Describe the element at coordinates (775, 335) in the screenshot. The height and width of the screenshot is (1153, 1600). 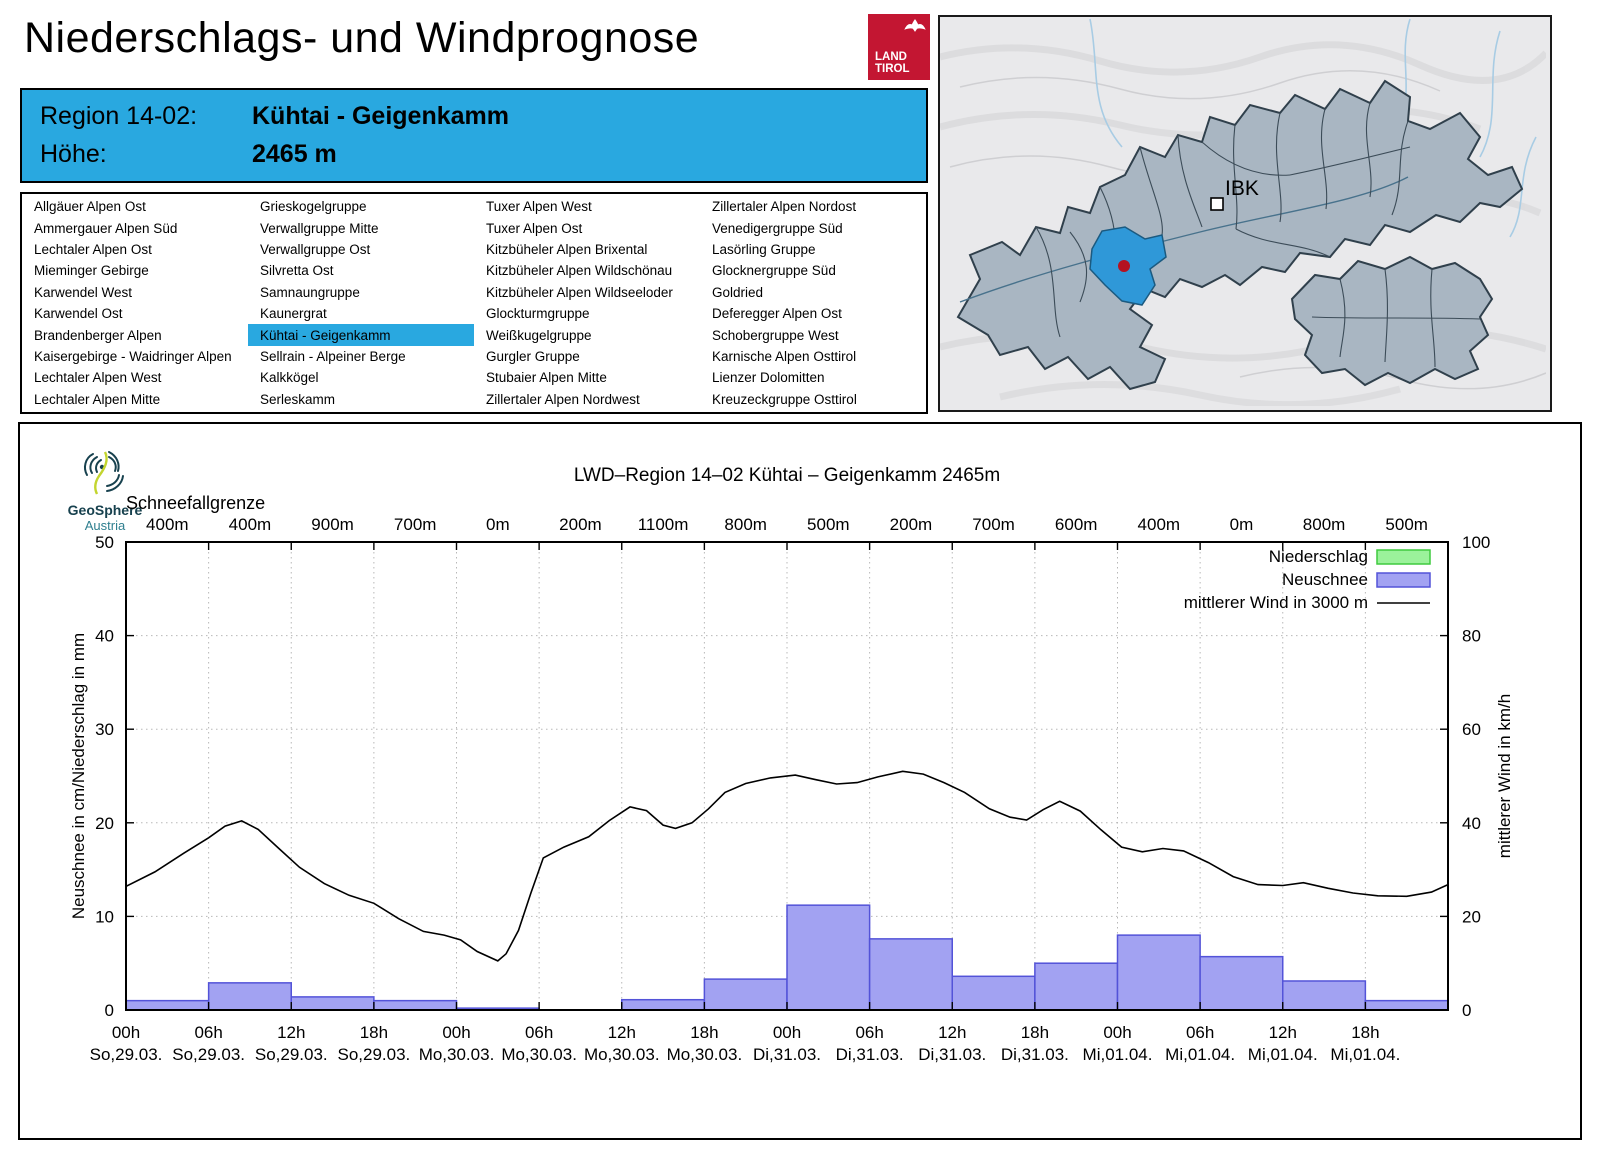
I see `region-item: Schobergruppe West` at that location.